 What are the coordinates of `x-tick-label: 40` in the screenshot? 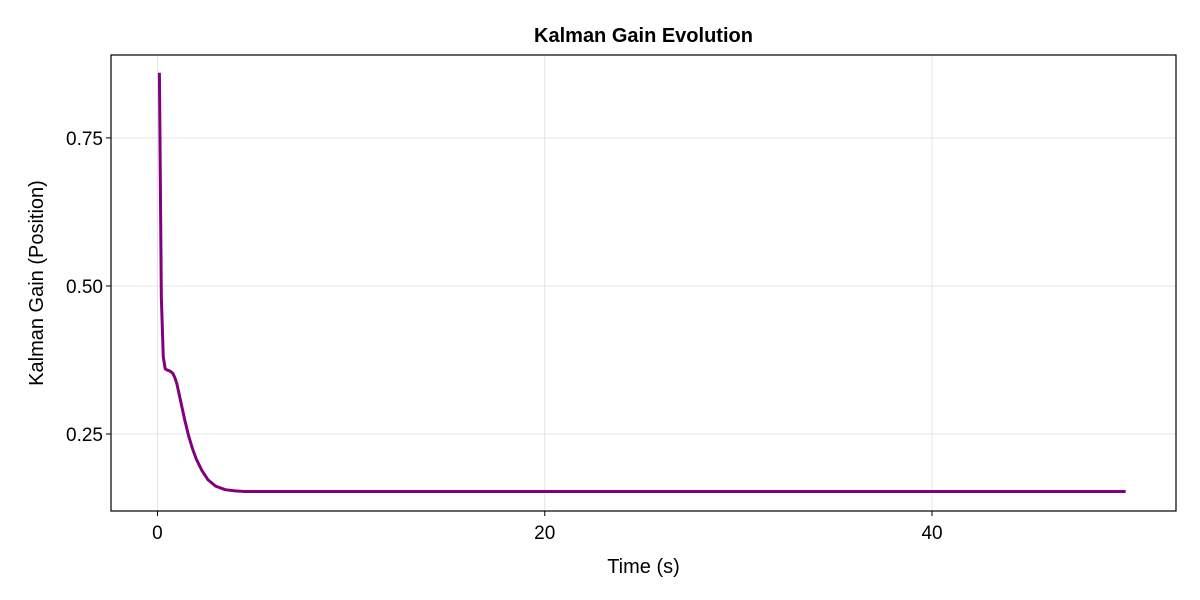 It's located at (931, 533).